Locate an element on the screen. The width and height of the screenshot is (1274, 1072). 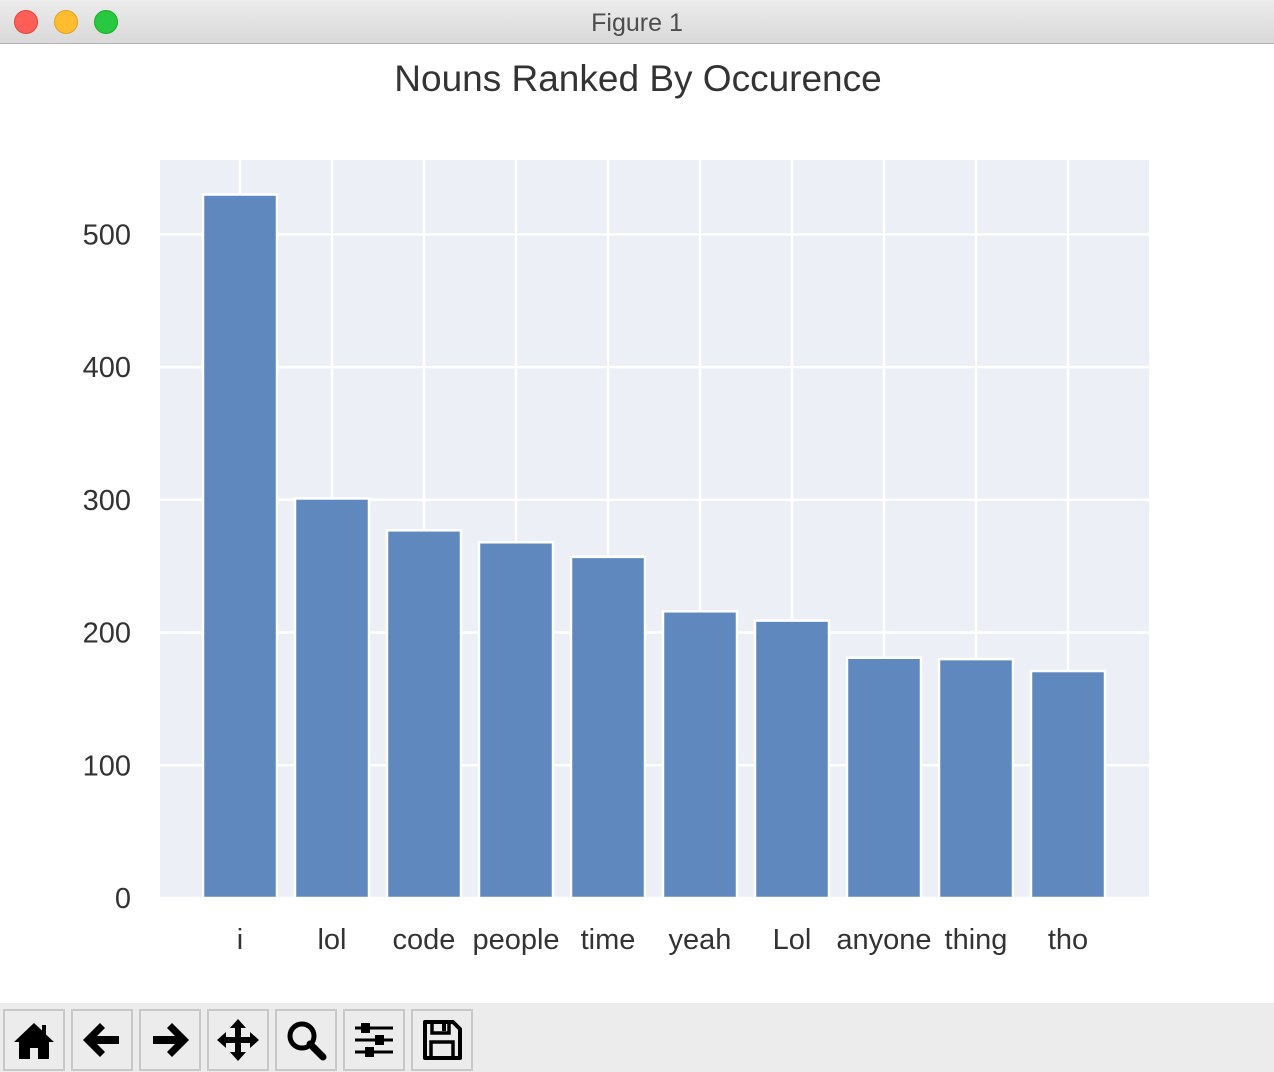
bar-tho is located at coordinates (1068, 784).